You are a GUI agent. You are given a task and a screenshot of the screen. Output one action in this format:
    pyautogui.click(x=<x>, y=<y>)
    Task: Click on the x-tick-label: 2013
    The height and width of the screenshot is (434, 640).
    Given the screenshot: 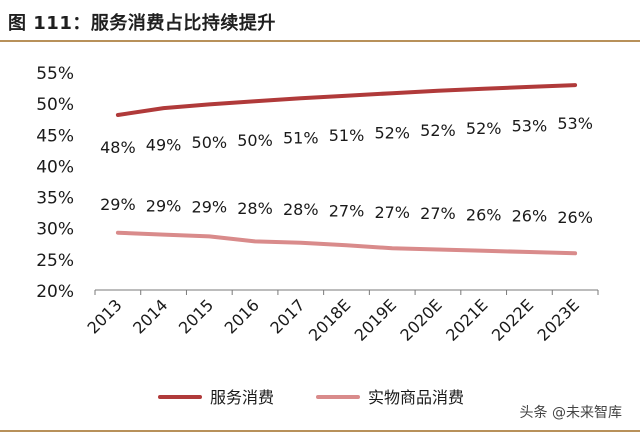 What is the action you would take?
    pyautogui.click(x=104, y=316)
    